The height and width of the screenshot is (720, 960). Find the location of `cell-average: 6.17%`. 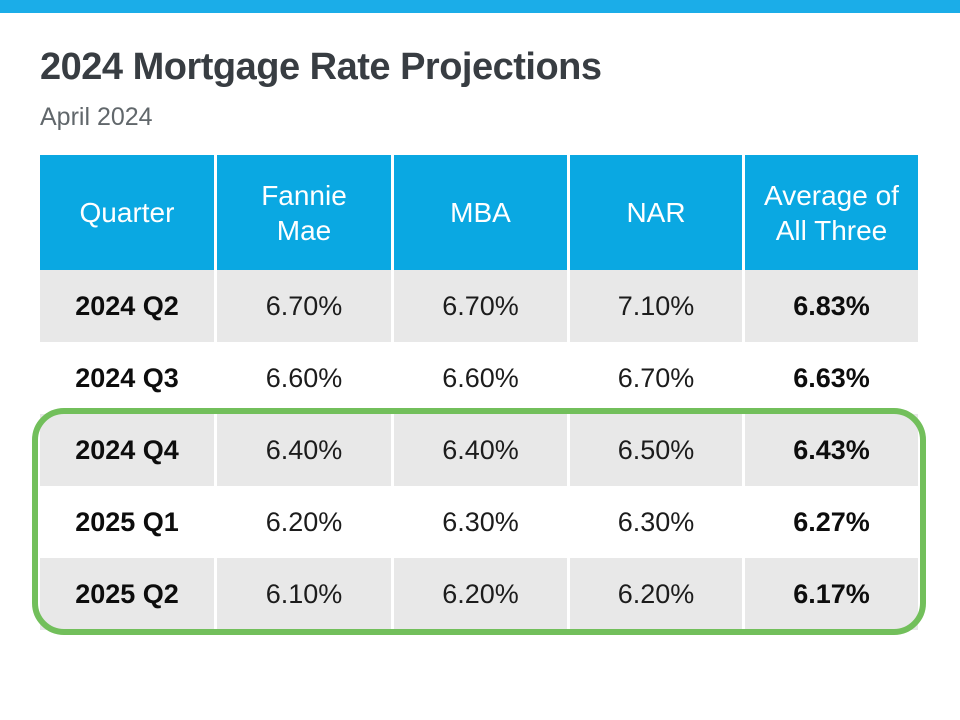

cell-average: 6.17% is located at coordinates (830, 594).